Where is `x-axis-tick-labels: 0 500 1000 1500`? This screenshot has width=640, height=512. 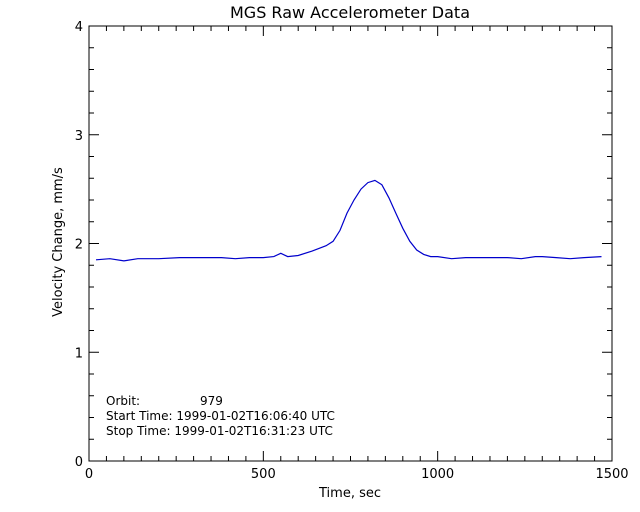 x-axis-tick-labels: 0 500 1000 1500 is located at coordinates (357, 474).